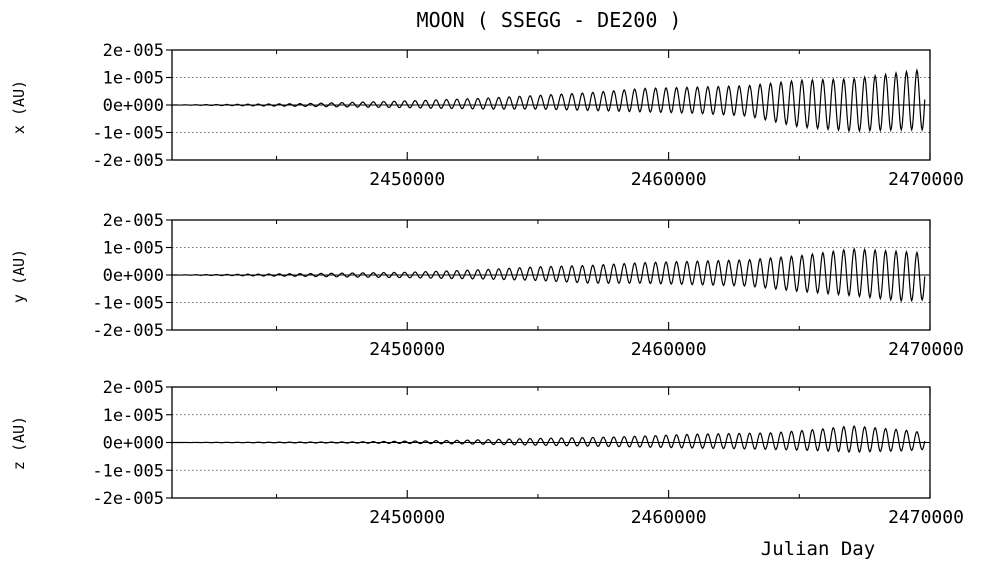  I want to click on panel-x-ylabel: x (AU), so click(19, 107).